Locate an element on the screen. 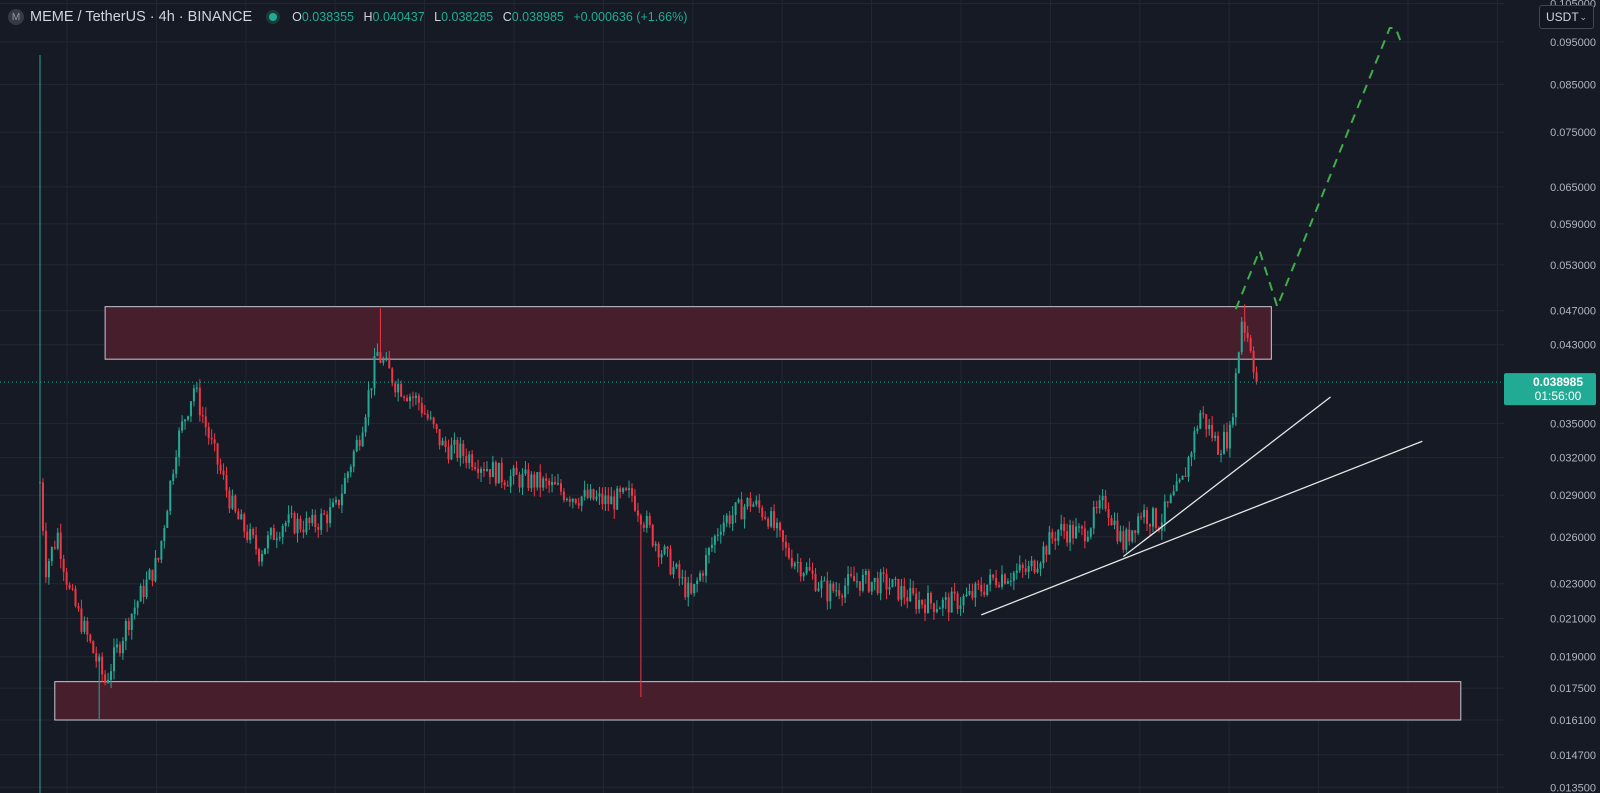 Image resolution: width=1600 pixels, height=793 pixels. projection-path is located at coordinates (1318, 168).